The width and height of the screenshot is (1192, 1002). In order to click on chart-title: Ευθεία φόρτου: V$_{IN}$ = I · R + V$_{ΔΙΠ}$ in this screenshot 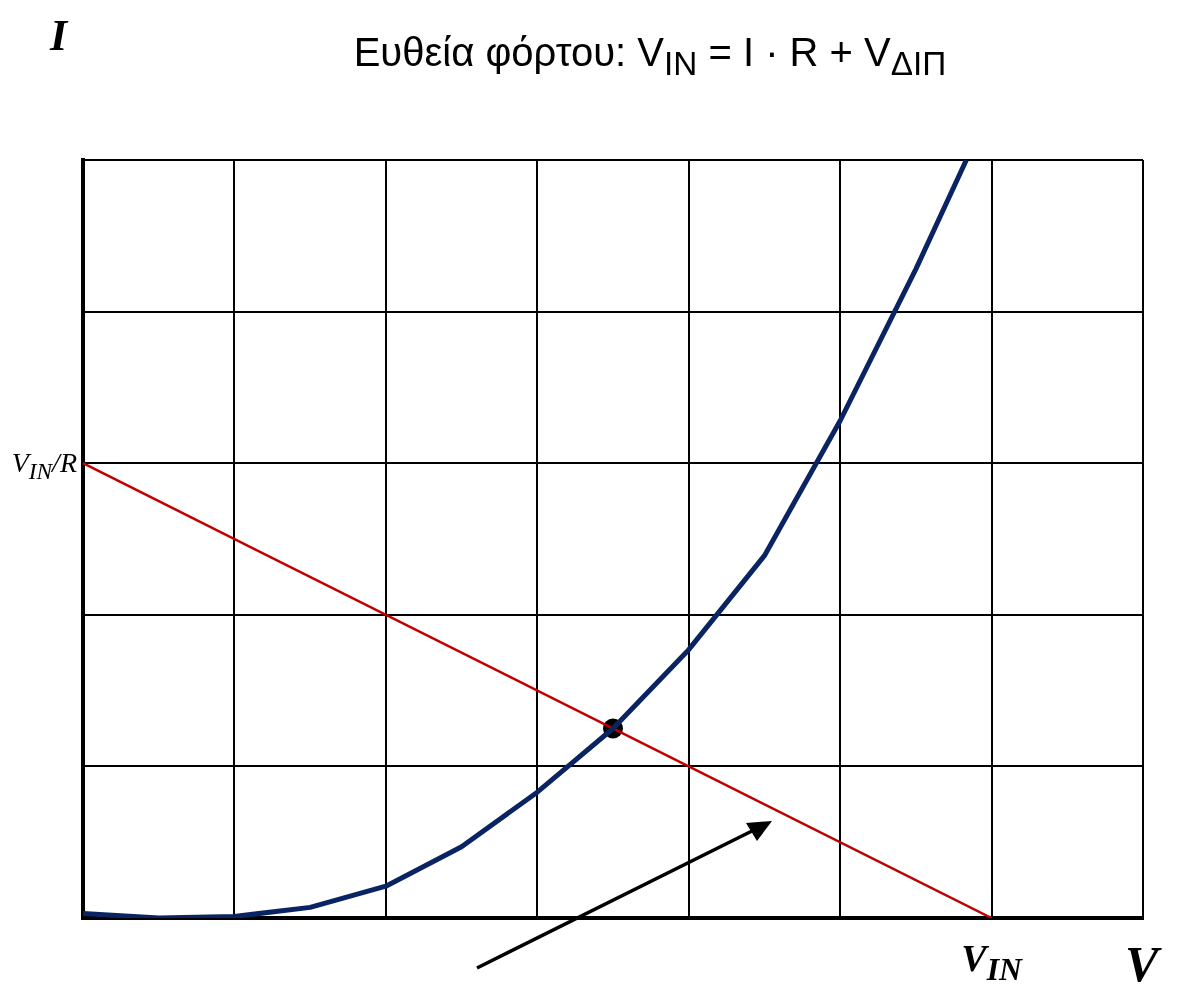, I will do `click(650, 56)`.